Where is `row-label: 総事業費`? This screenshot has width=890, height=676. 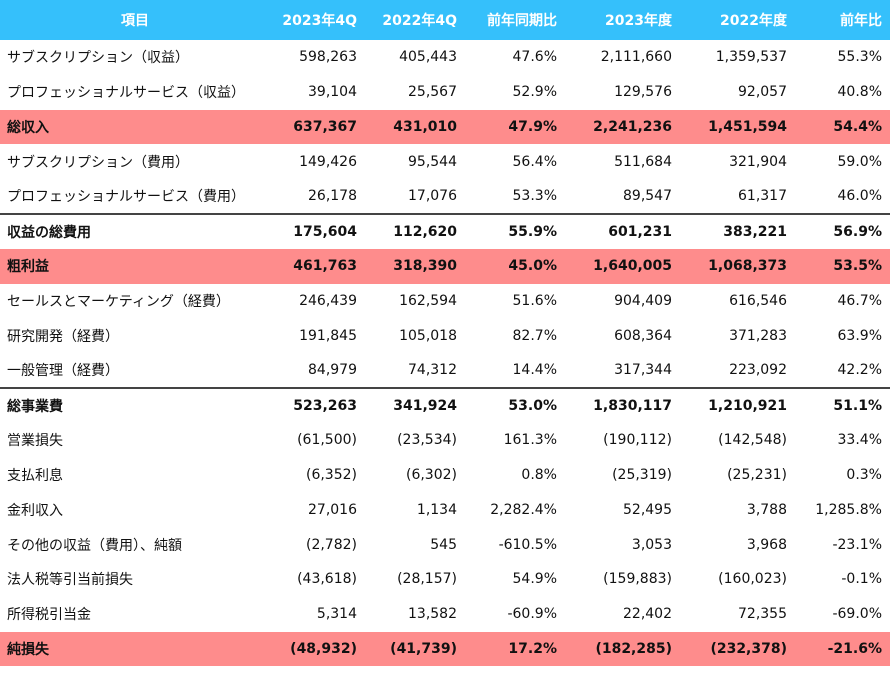
row-label: 総事業費 is located at coordinates (135, 404).